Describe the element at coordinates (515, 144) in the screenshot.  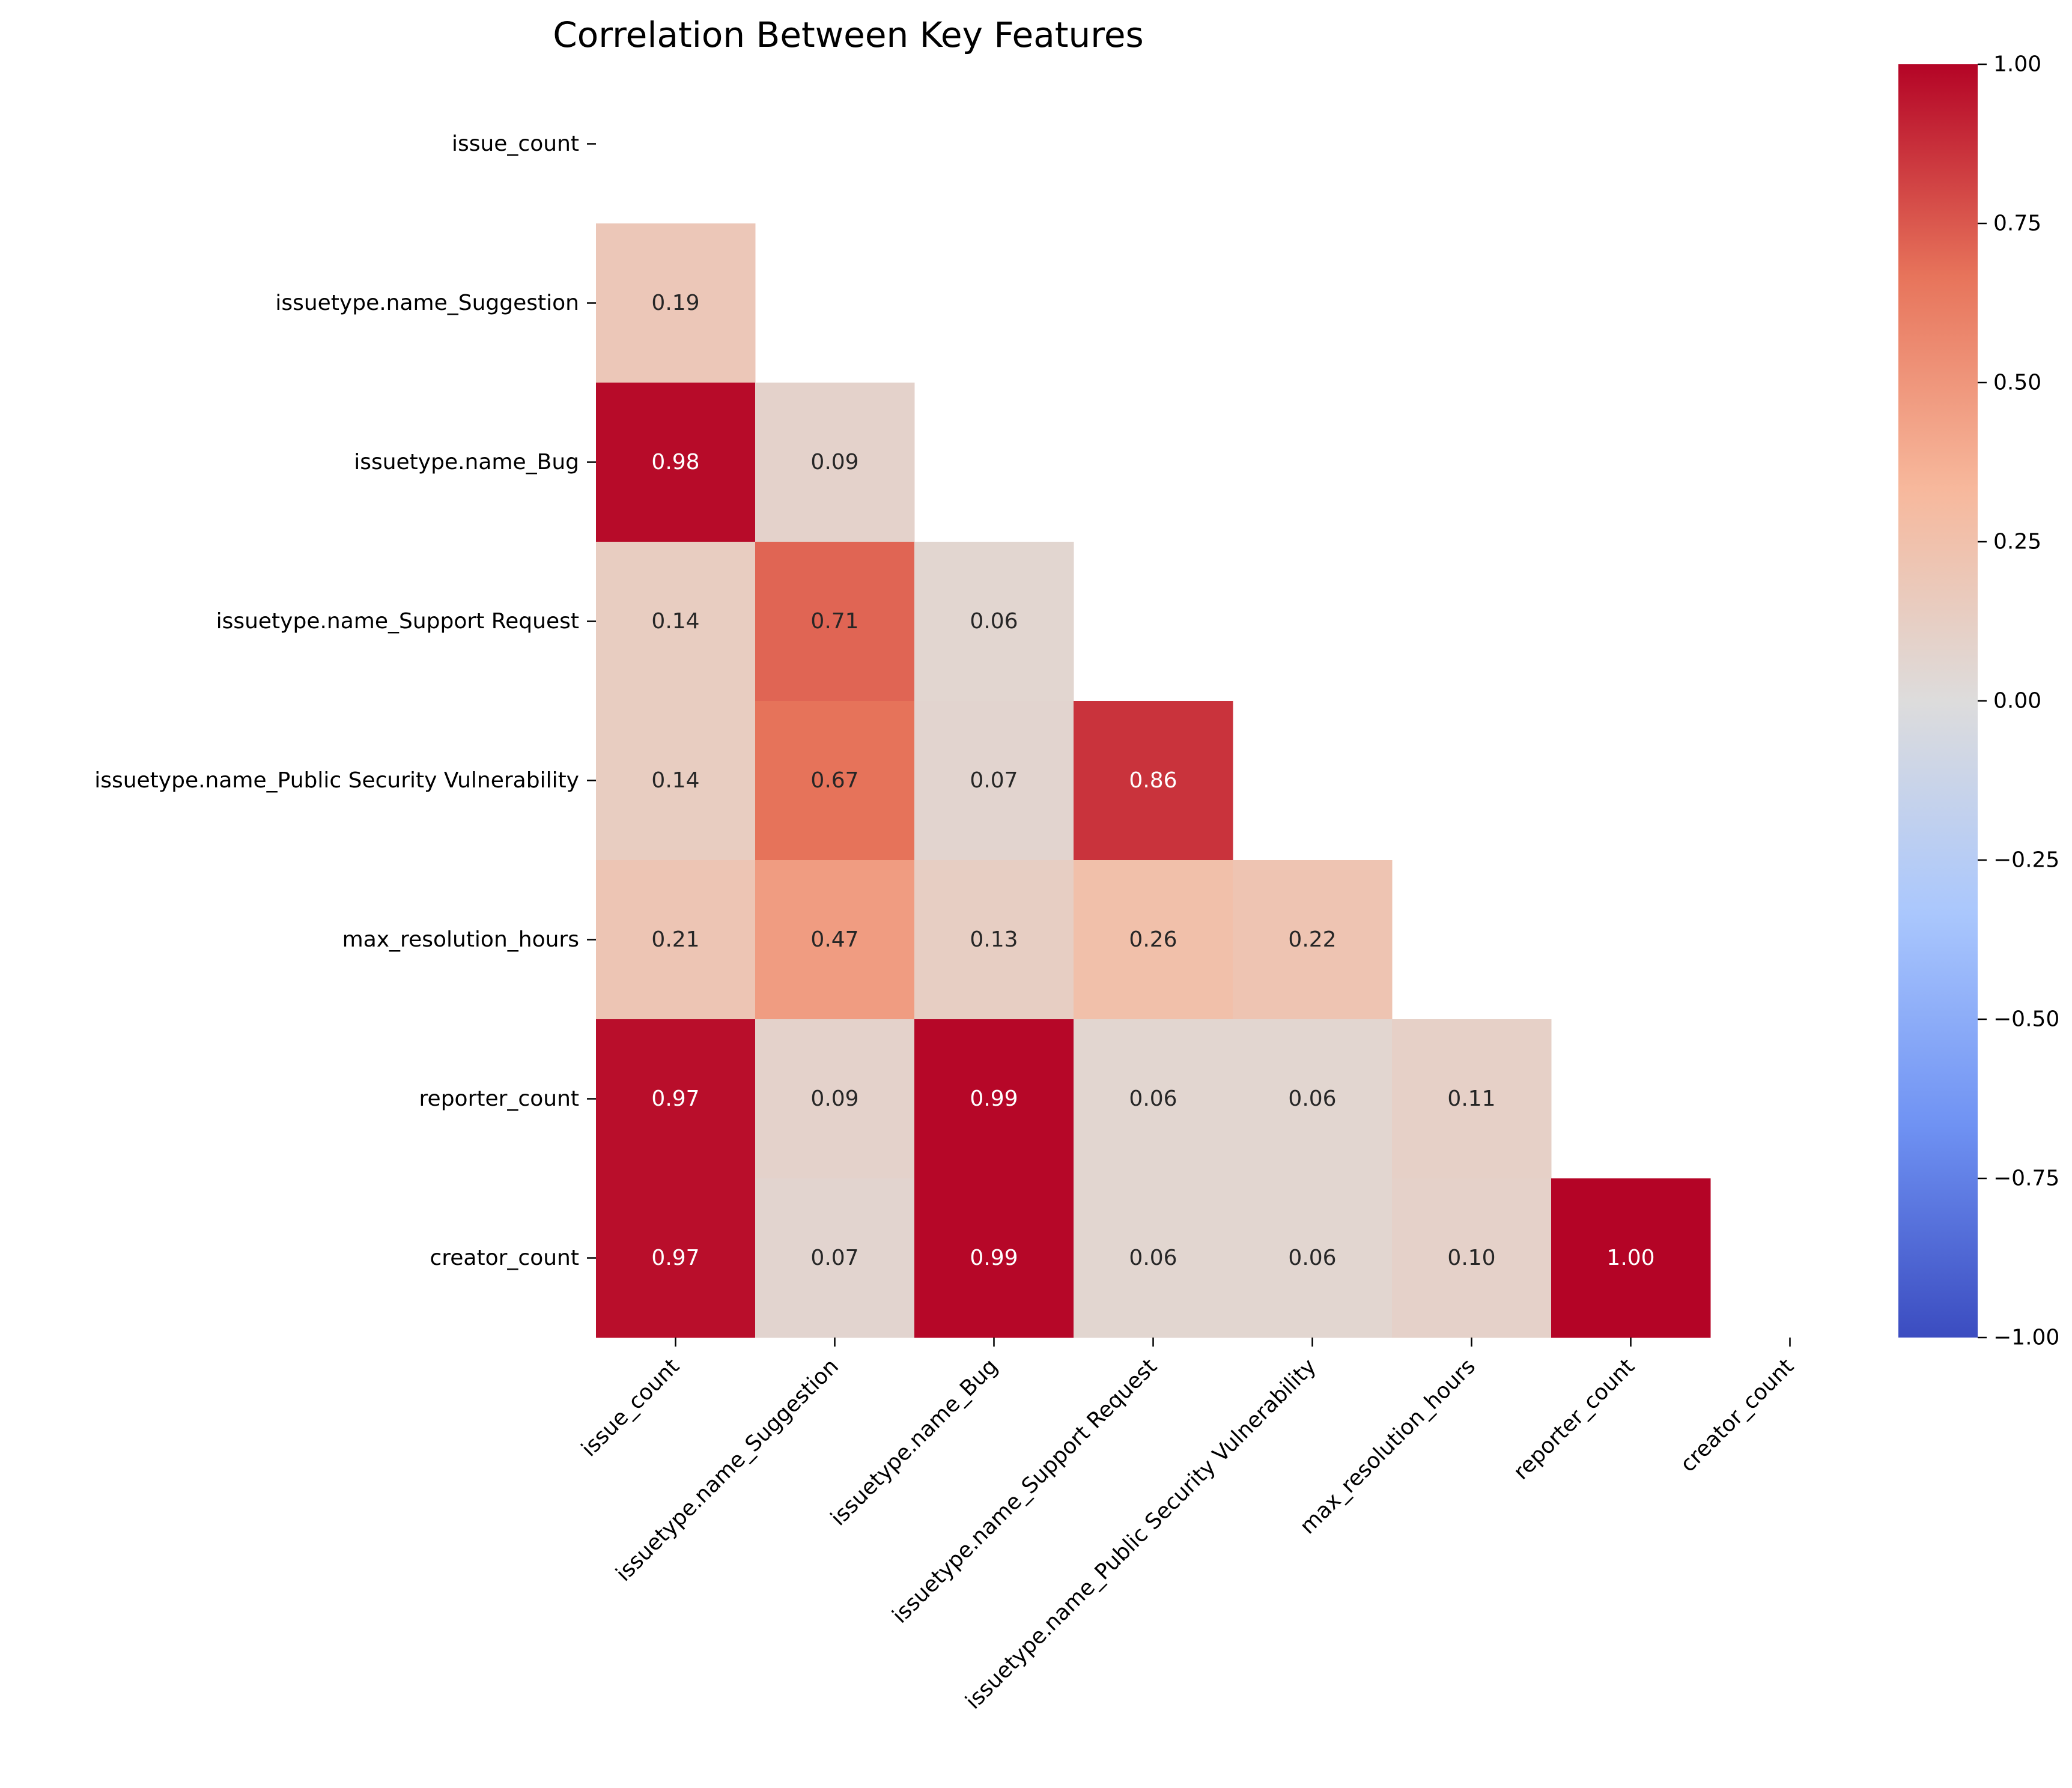
I see `y-tick-label: issue_count` at that location.